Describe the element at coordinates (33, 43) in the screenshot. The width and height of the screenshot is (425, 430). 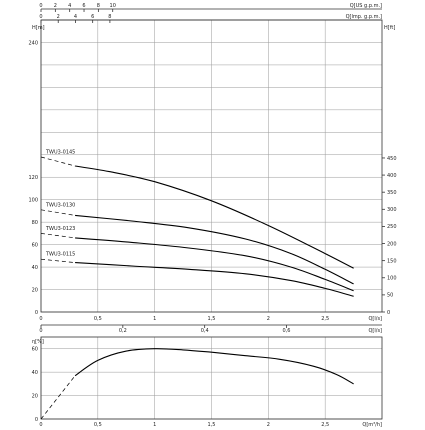
I see `head-y-tick-label: 240` at that location.